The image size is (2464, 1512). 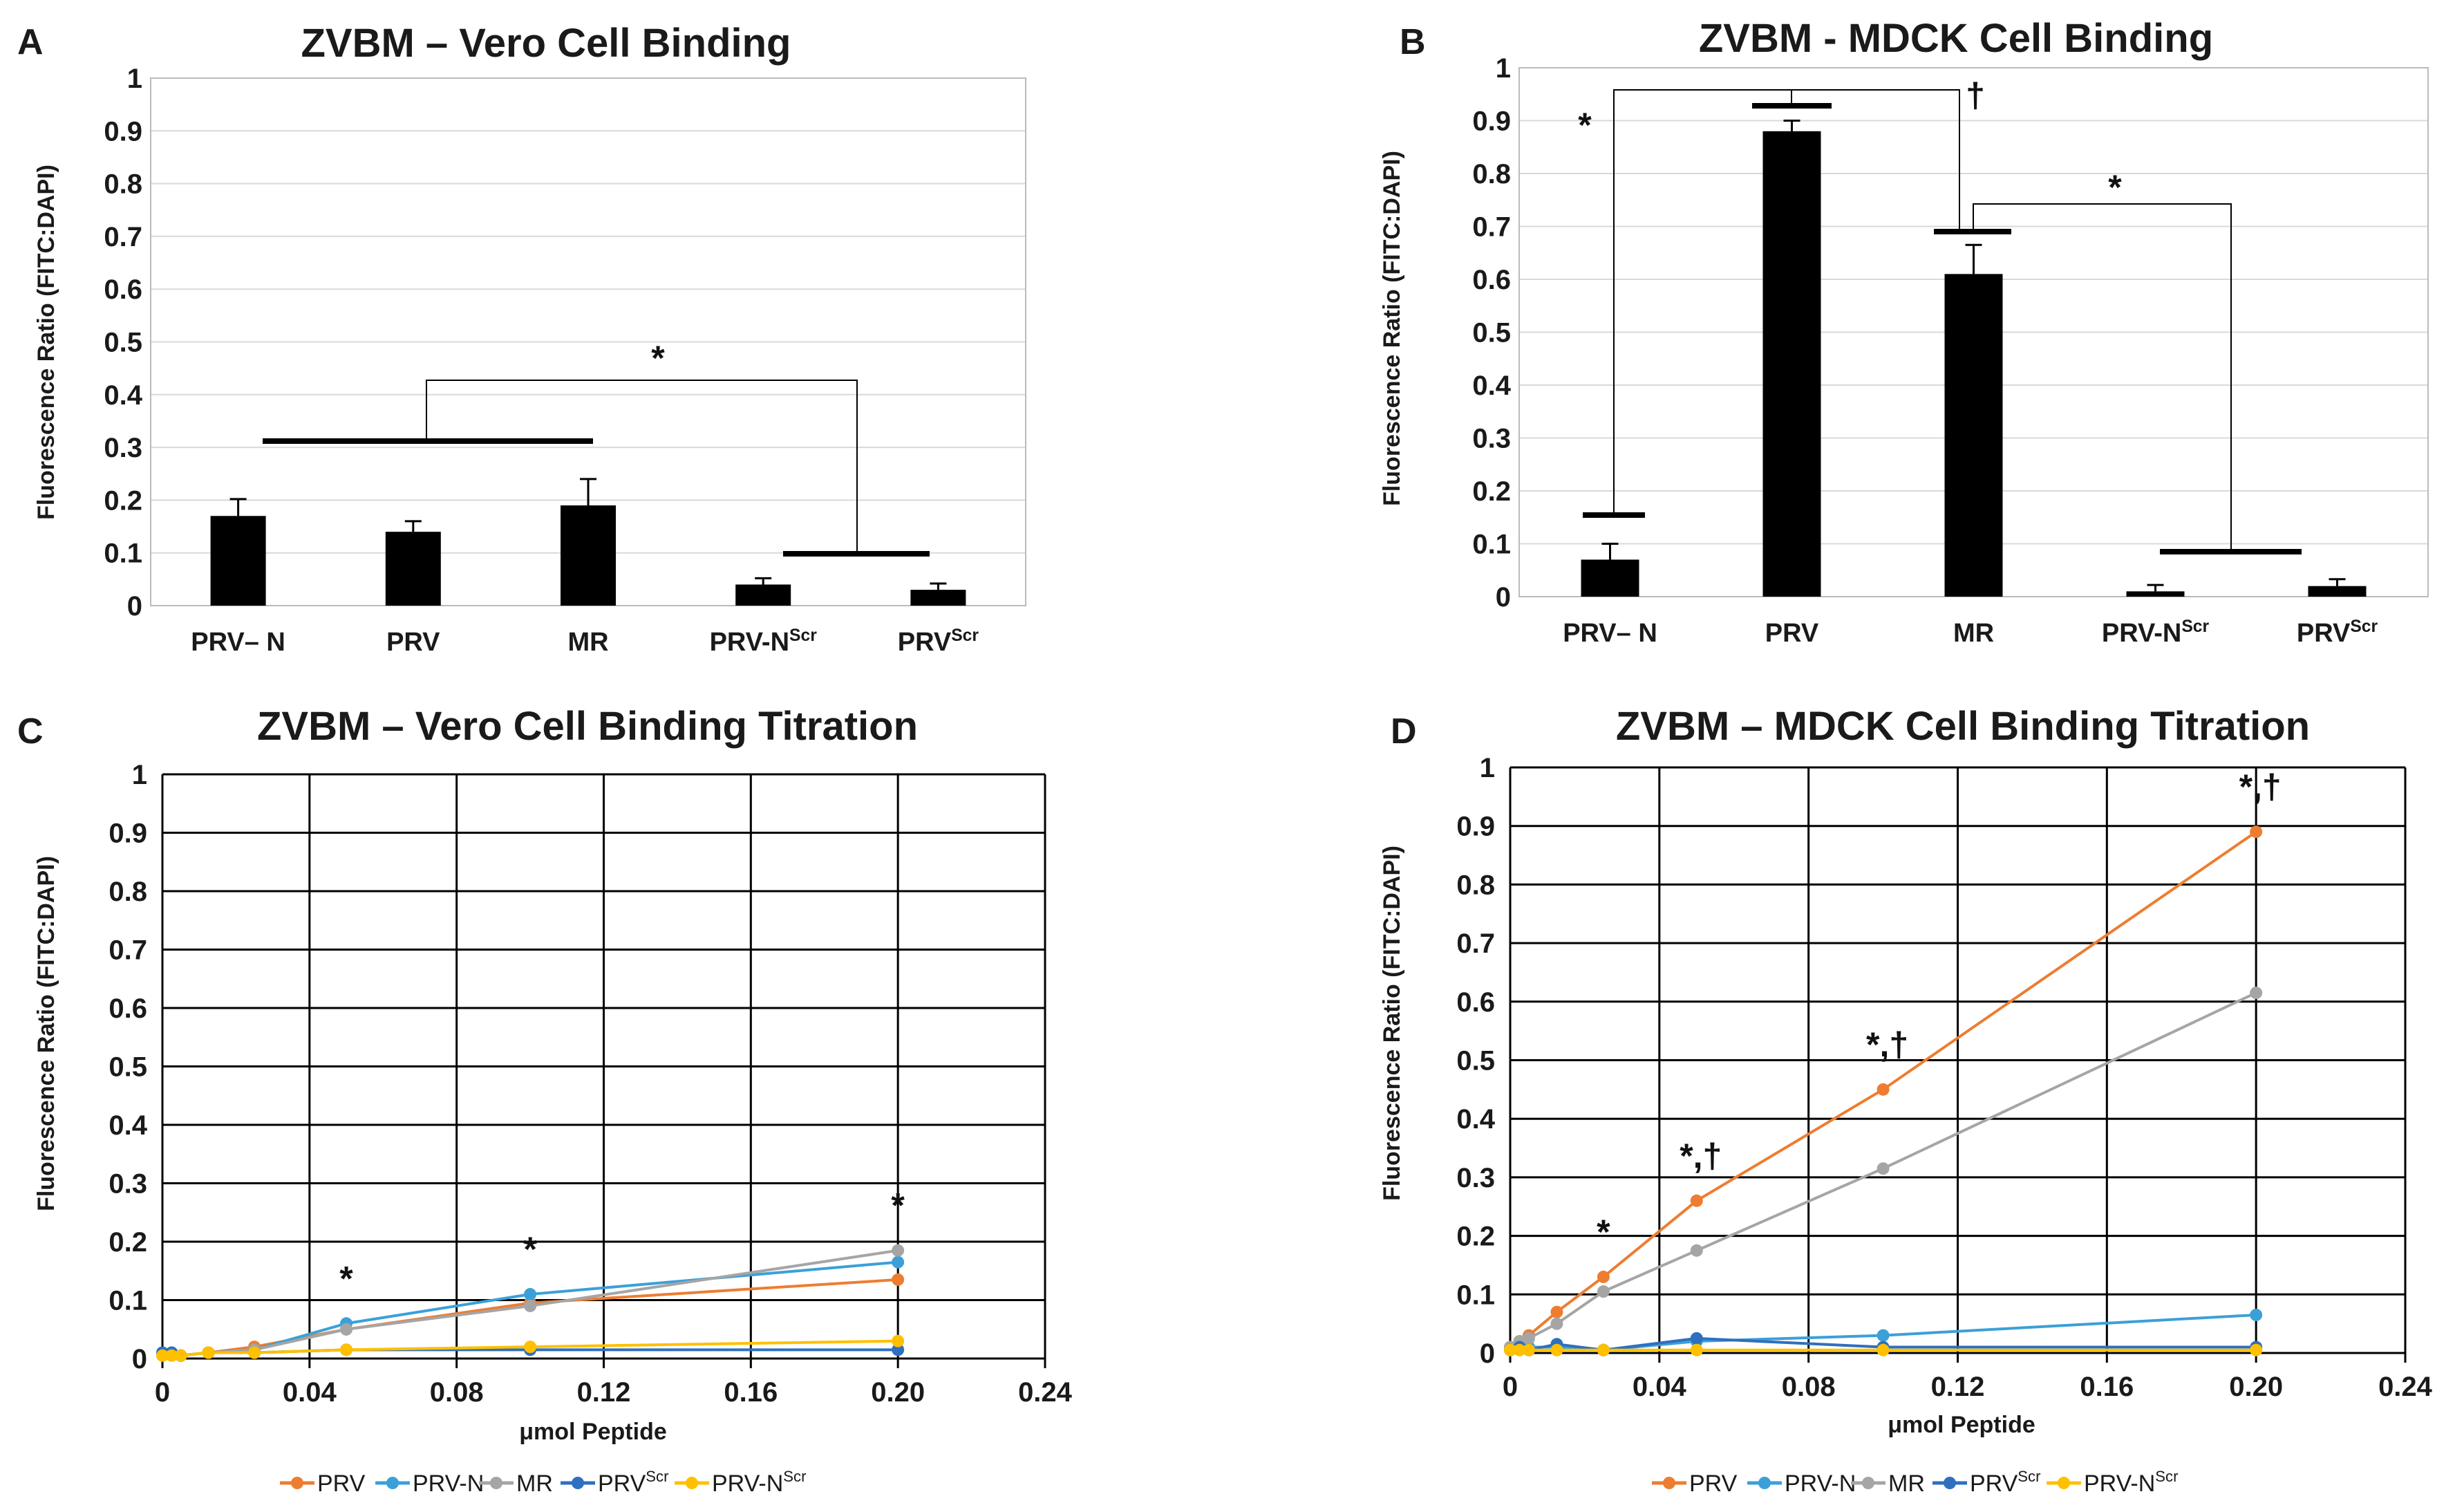 I want to click on d-x-tick-label: 0.16, so click(x=2107, y=1387).